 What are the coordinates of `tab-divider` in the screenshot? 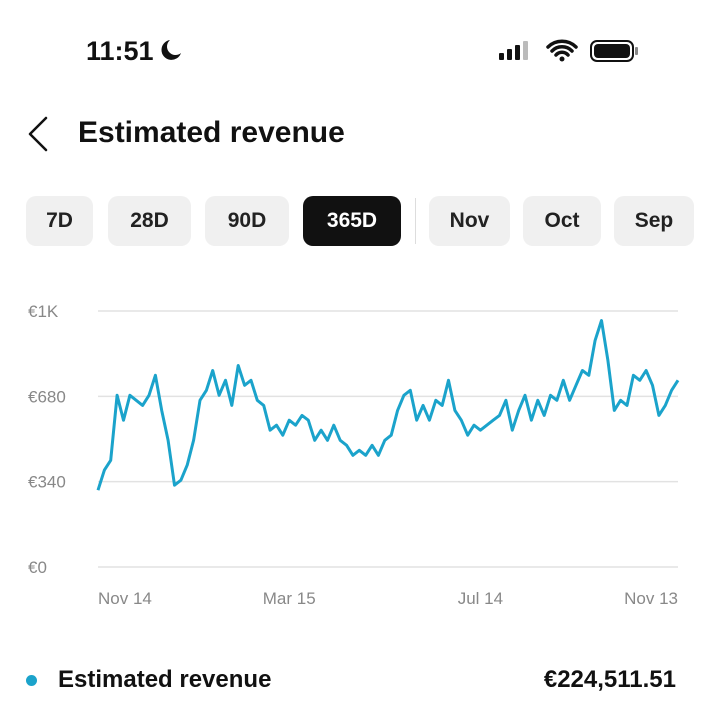 It's located at (415, 221).